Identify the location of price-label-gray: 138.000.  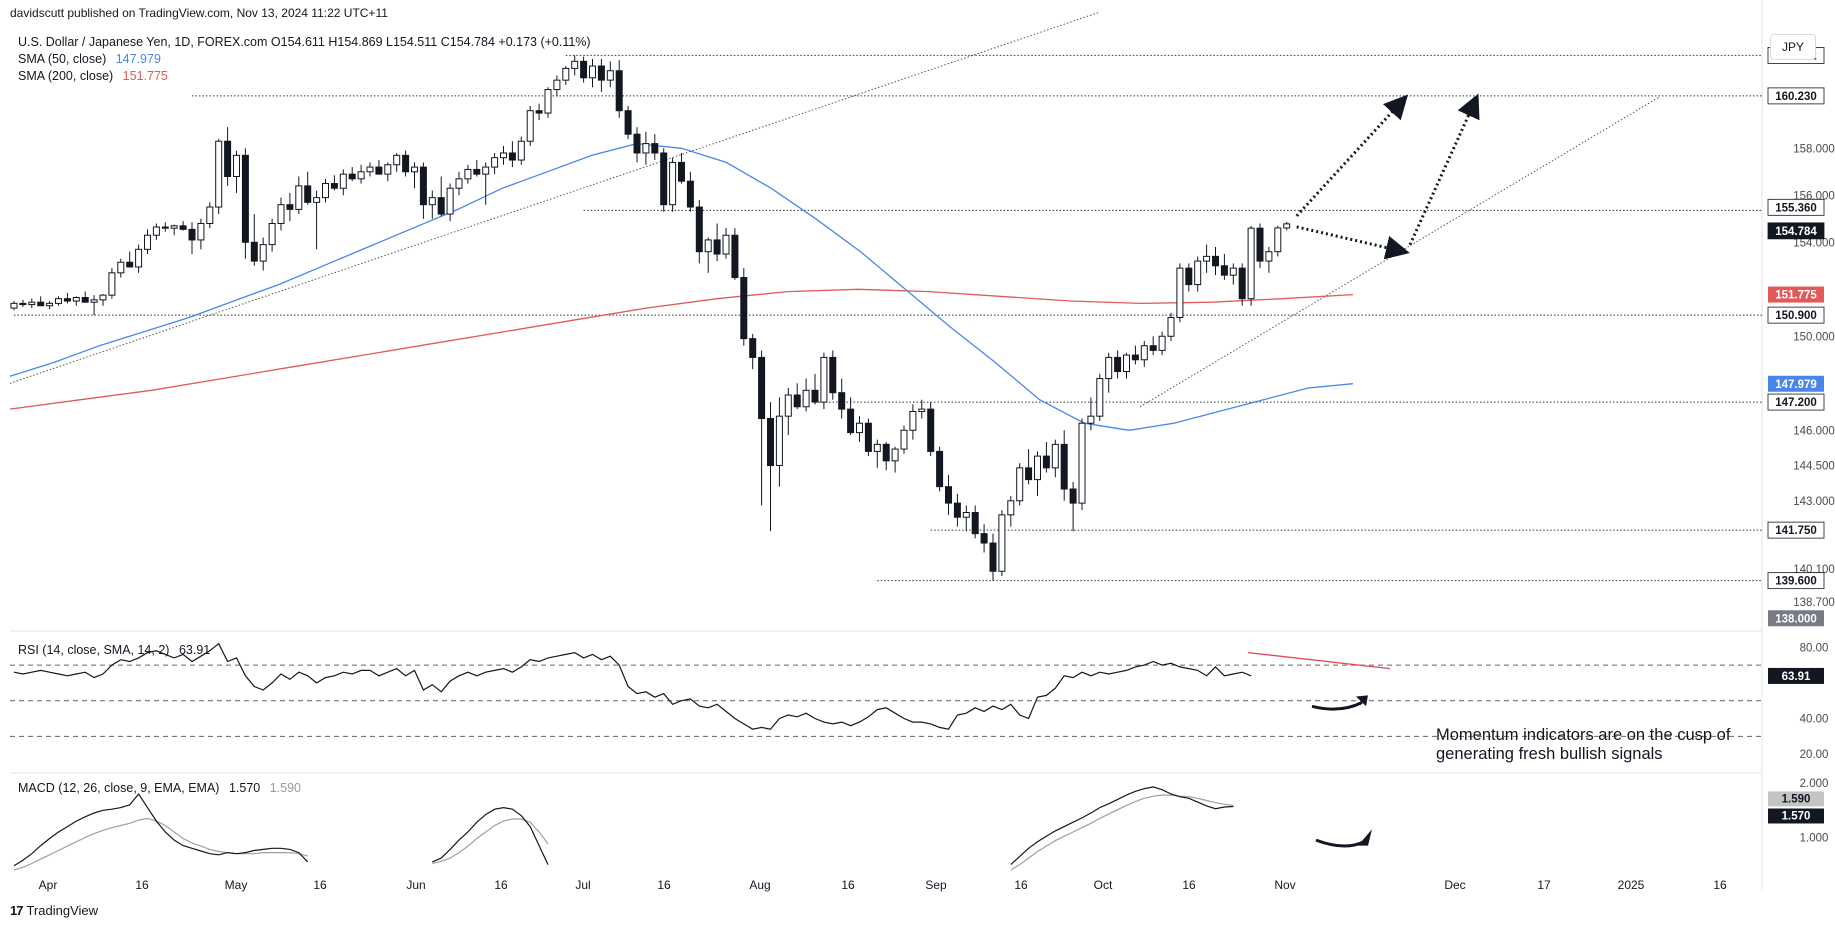
(1796, 618).